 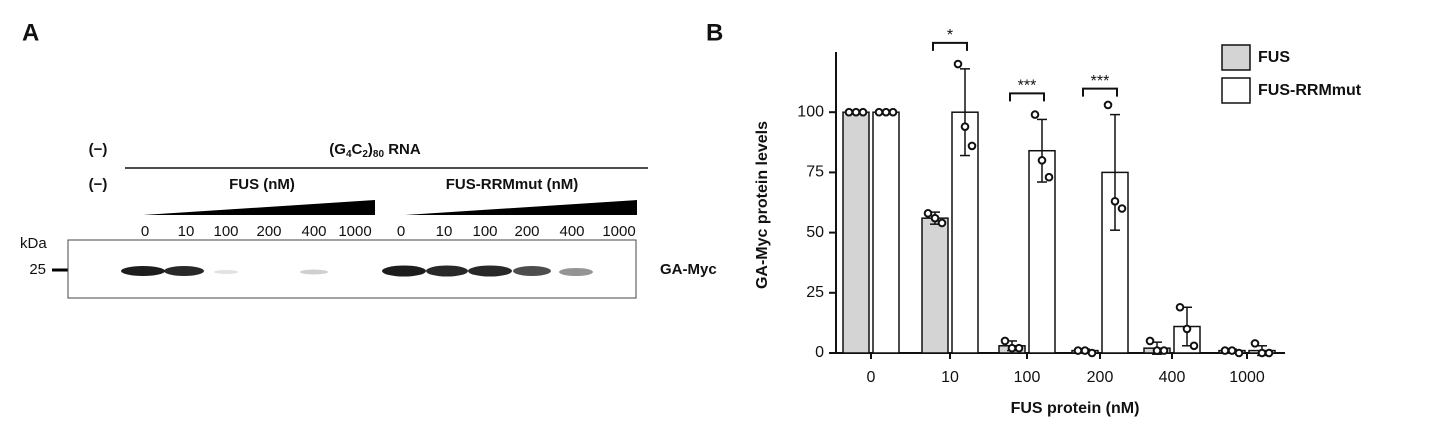 I want to click on x-tick-label: 1000, so click(x=1247, y=377).